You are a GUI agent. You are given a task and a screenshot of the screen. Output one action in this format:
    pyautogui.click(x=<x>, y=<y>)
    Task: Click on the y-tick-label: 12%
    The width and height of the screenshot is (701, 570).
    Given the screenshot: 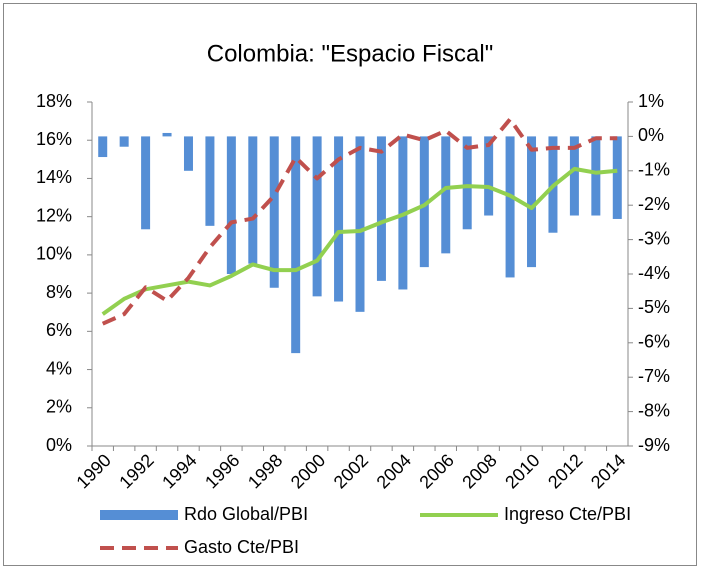 What is the action you would take?
    pyautogui.click(x=54, y=215)
    